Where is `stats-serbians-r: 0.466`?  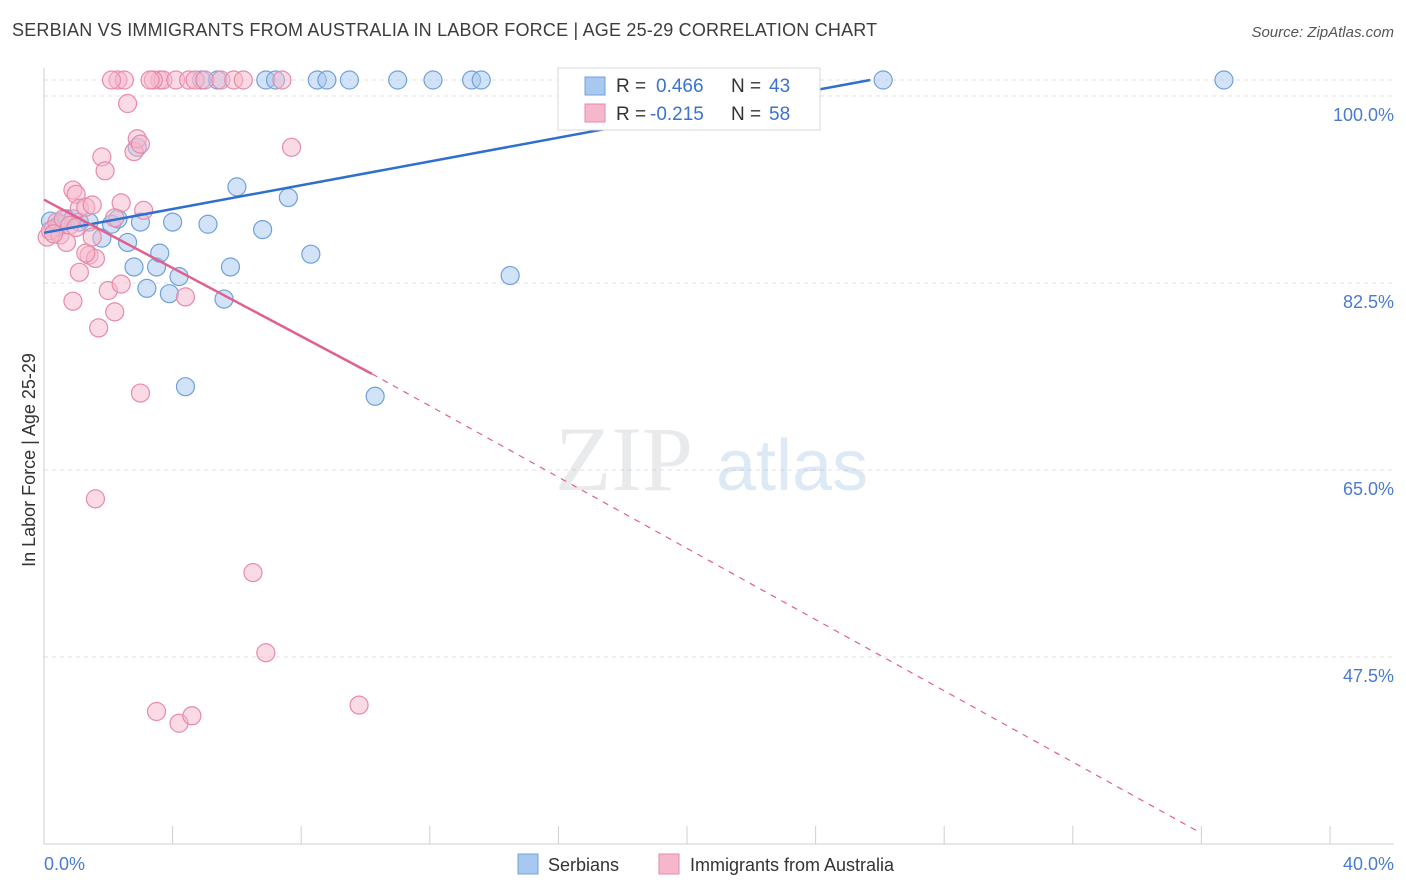 stats-serbians-r: 0.466 is located at coordinates (680, 86).